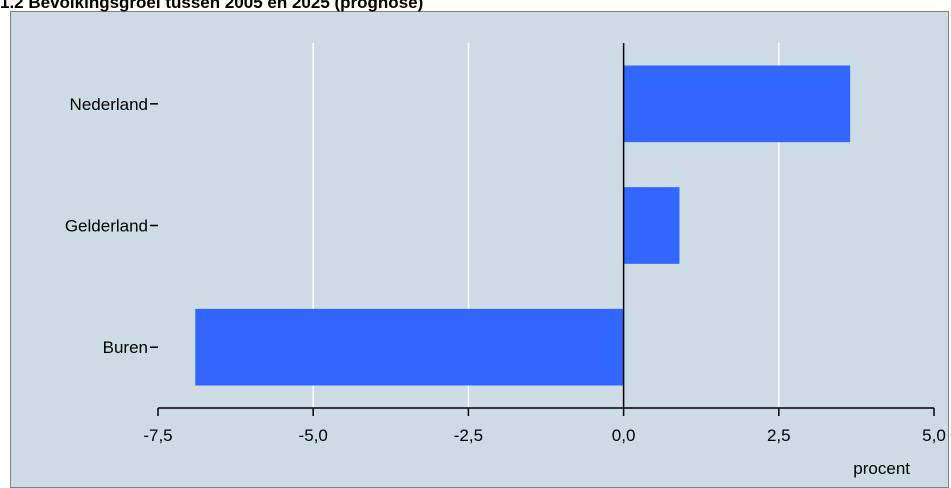 The image size is (951, 488). Describe the element at coordinates (106, 226) in the screenshot. I see `category-label: Gelderland` at that location.